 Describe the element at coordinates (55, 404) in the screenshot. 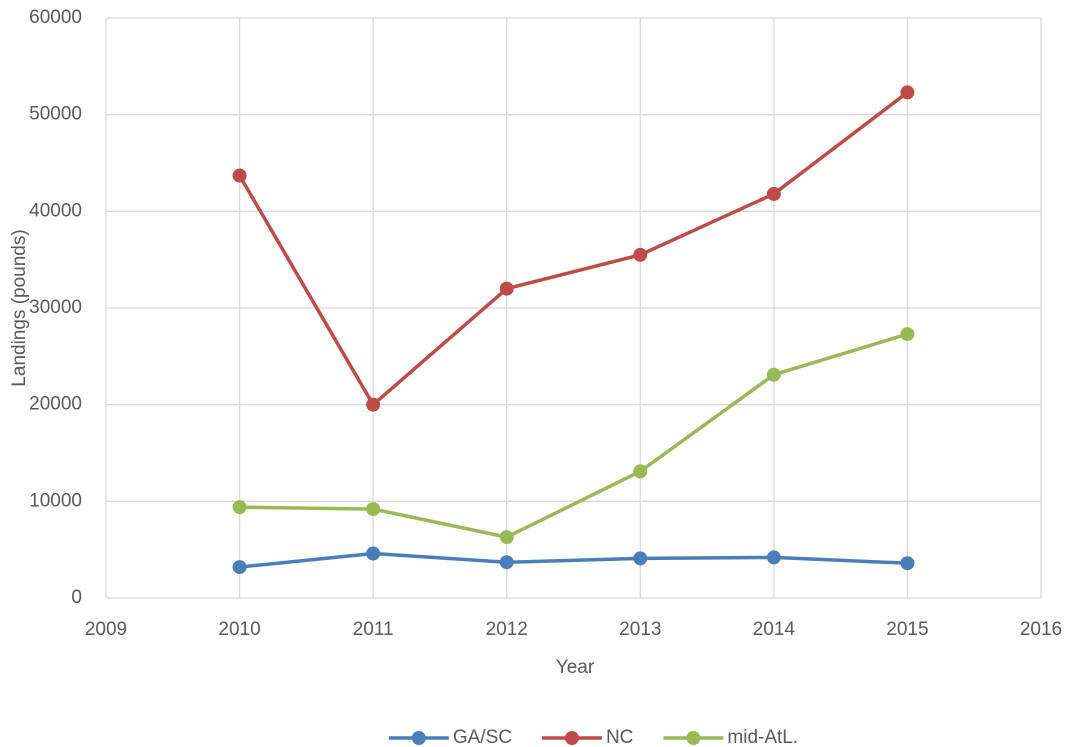

I see `y-tick-label: 20000` at that location.